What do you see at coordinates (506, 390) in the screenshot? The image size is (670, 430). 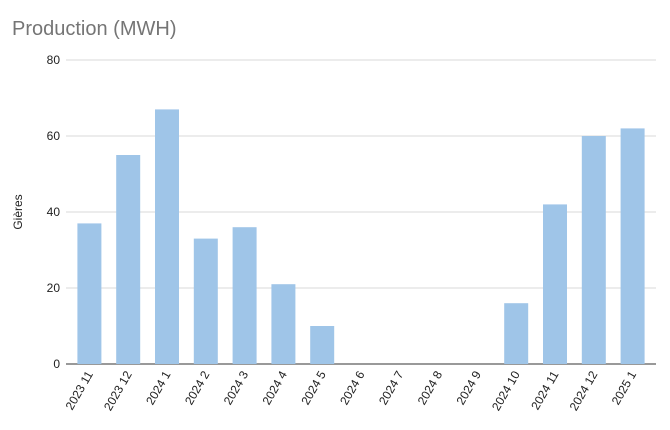 I see `x-tick-label: 2024 10` at bounding box center [506, 390].